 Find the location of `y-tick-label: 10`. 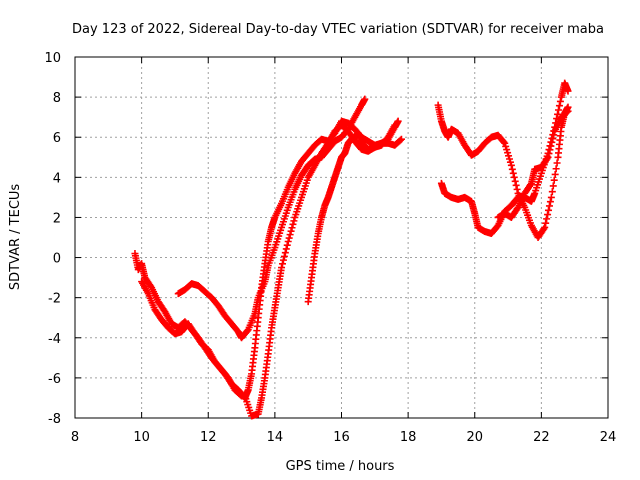

y-tick-label: 10 is located at coordinates (52, 58).